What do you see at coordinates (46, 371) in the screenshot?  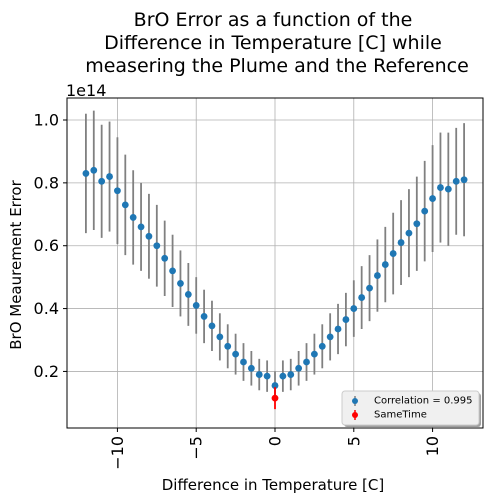 I see `y-tick-label: 0.2` at bounding box center [46, 371].